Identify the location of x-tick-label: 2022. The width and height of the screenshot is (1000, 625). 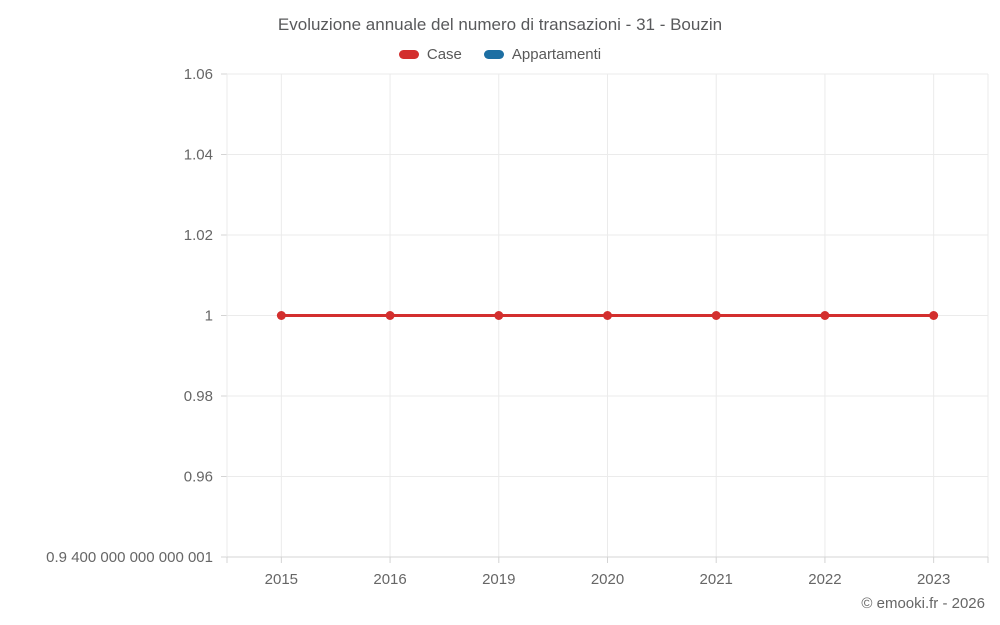
(824, 579).